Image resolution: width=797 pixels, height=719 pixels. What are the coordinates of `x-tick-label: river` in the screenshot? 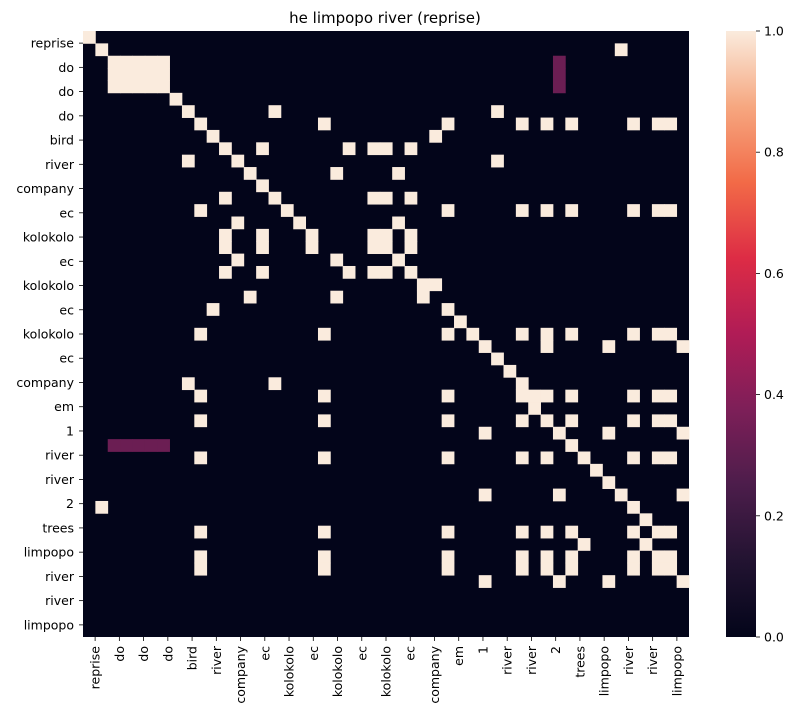 It's located at (216, 660).